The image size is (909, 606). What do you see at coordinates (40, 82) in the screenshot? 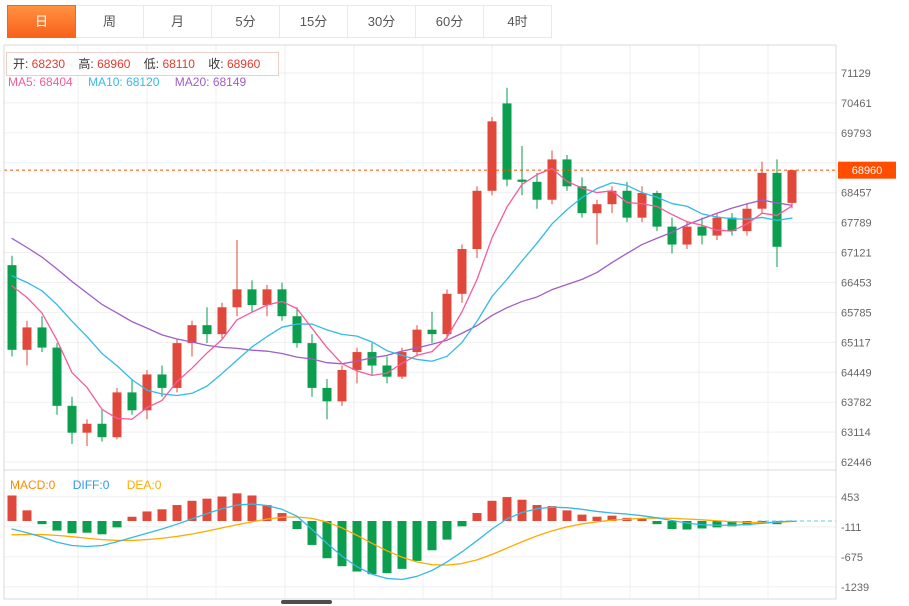
I see `ma5-value: MA5: 68404` at bounding box center [40, 82].